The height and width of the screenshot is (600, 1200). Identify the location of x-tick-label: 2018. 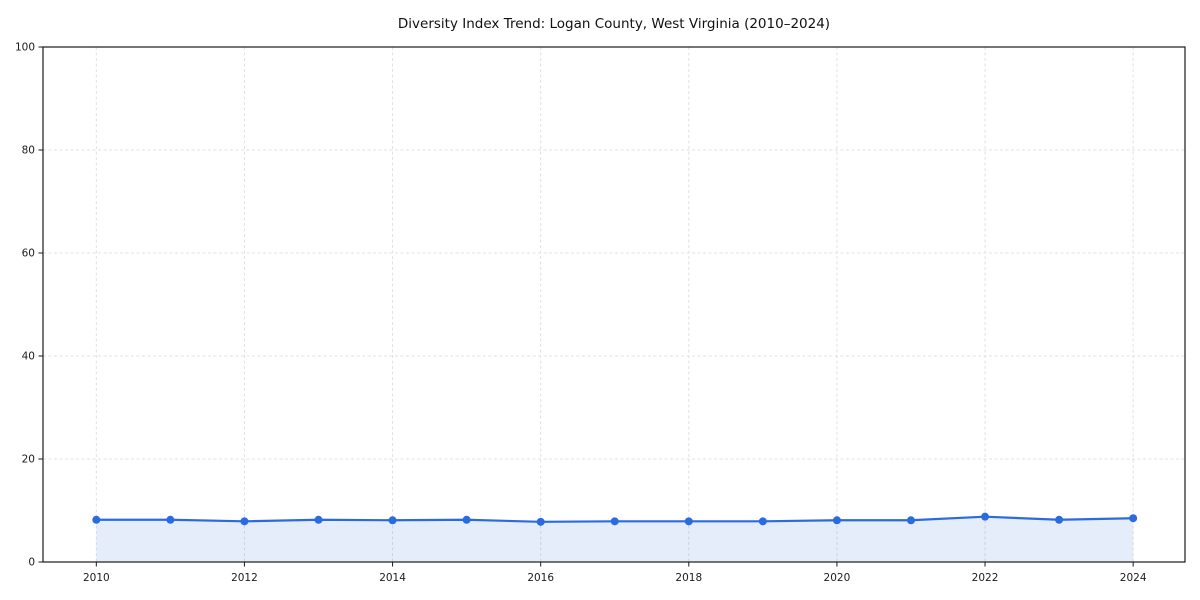
(688, 578).